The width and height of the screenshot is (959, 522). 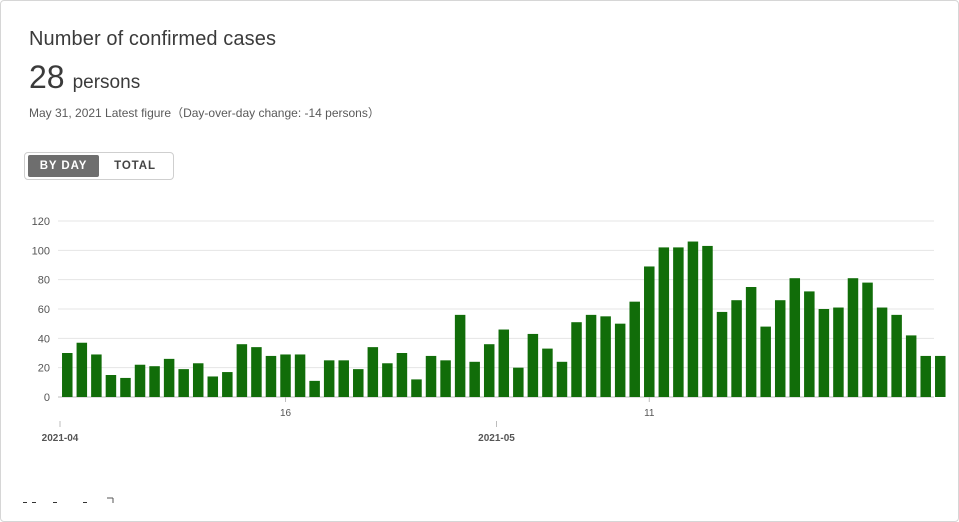 What do you see at coordinates (44, 369) in the screenshot?
I see `y-tick-label: 20` at bounding box center [44, 369].